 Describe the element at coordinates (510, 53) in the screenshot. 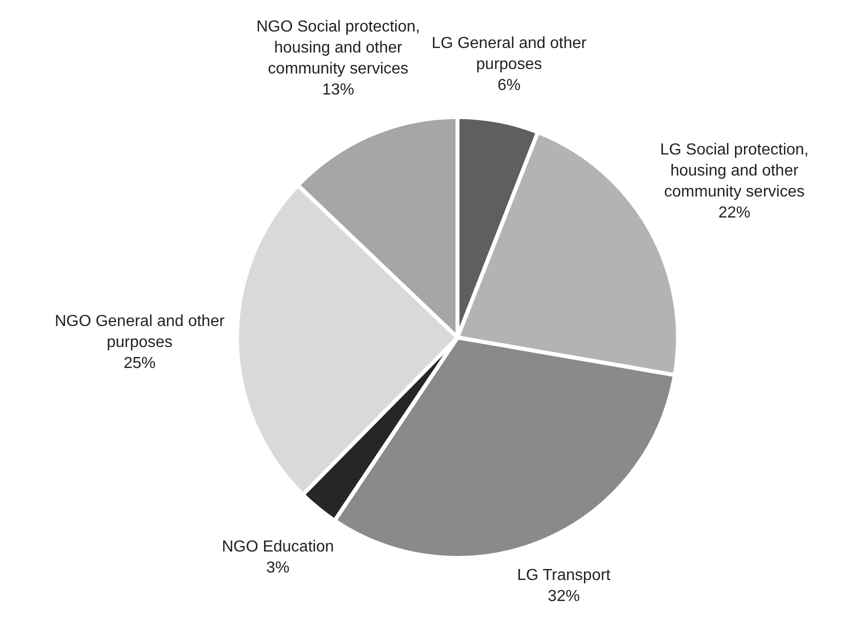

I see `slice-label: LG General and other purposes` at that location.